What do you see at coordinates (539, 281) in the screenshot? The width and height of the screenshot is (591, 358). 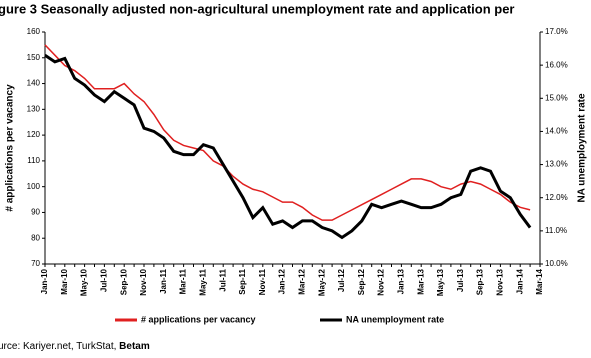 I see `x-tick-label: Mar-14` at bounding box center [539, 281].